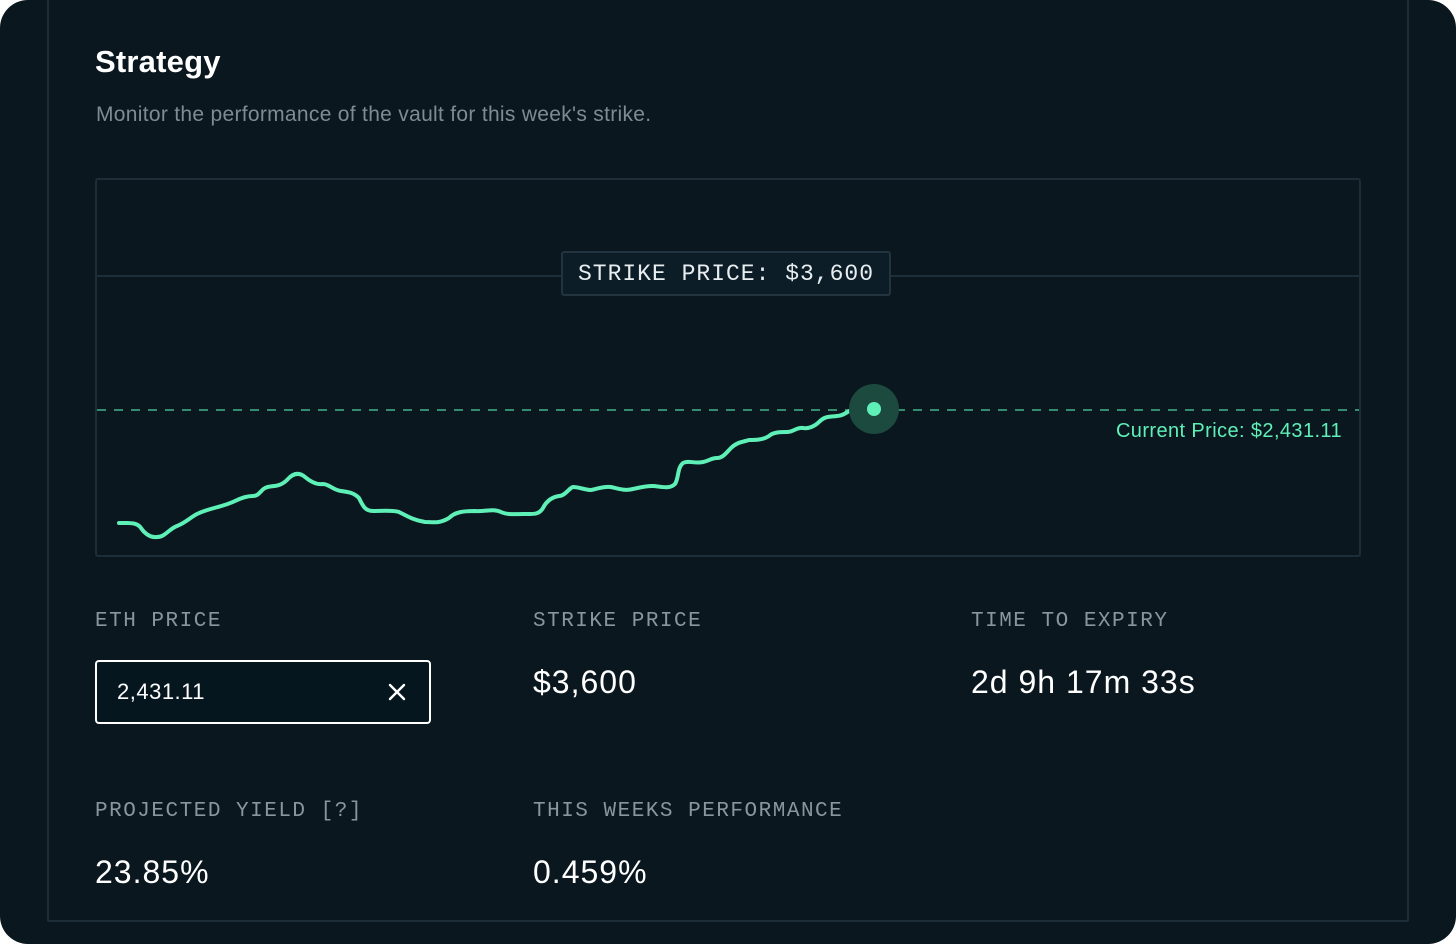 This screenshot has height=944, width=1456. Describe the element at coordinates (229, 811) in the screenshot. I see `projected-yield-label: PROJECTED YIELD [?]` at that location.